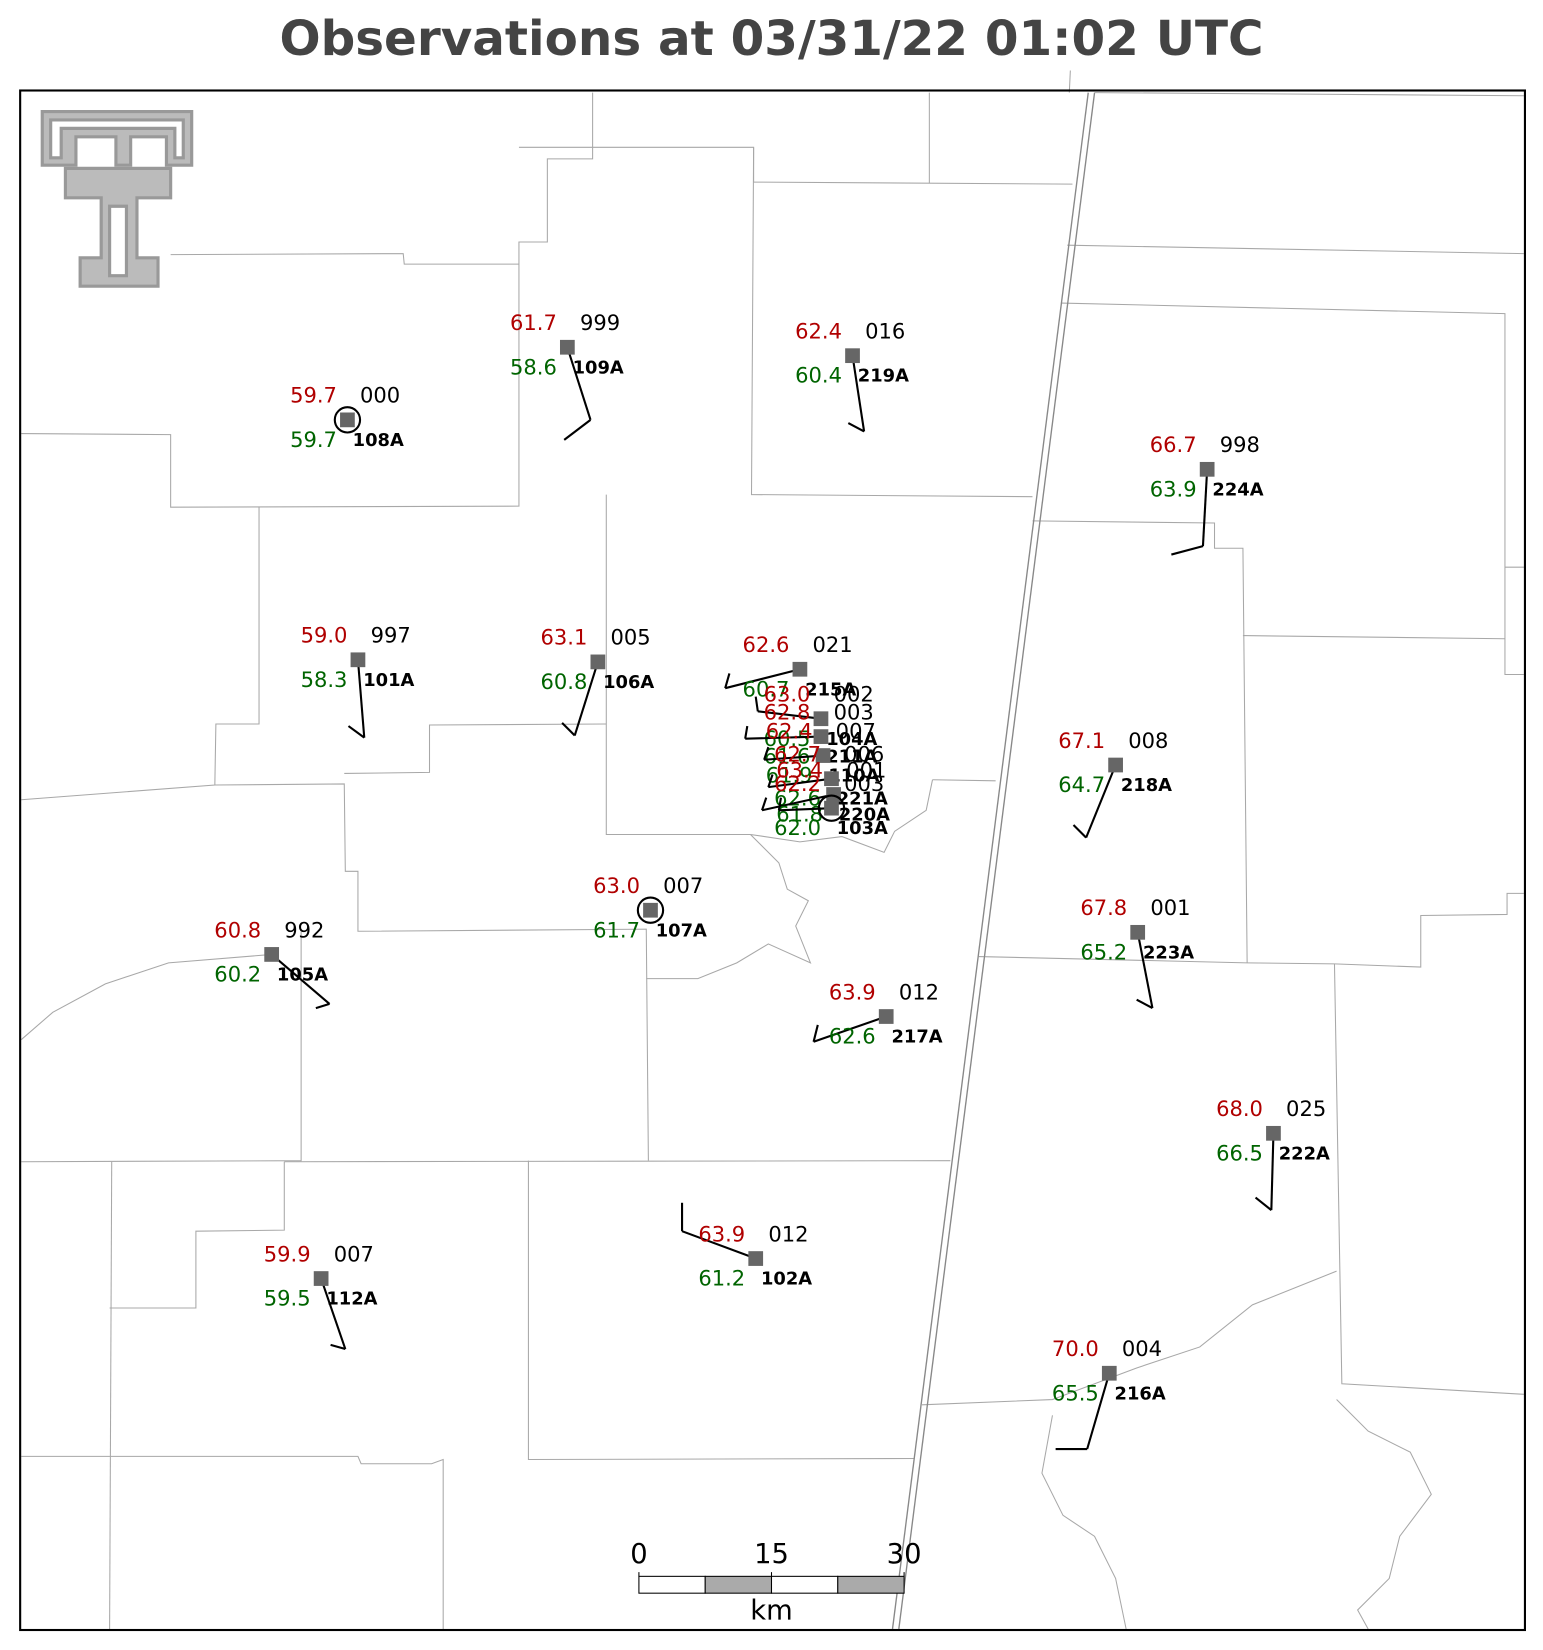  Describe the element at coordinates (854, 694) in the screenshot. I see `pressure: 002` at that location.